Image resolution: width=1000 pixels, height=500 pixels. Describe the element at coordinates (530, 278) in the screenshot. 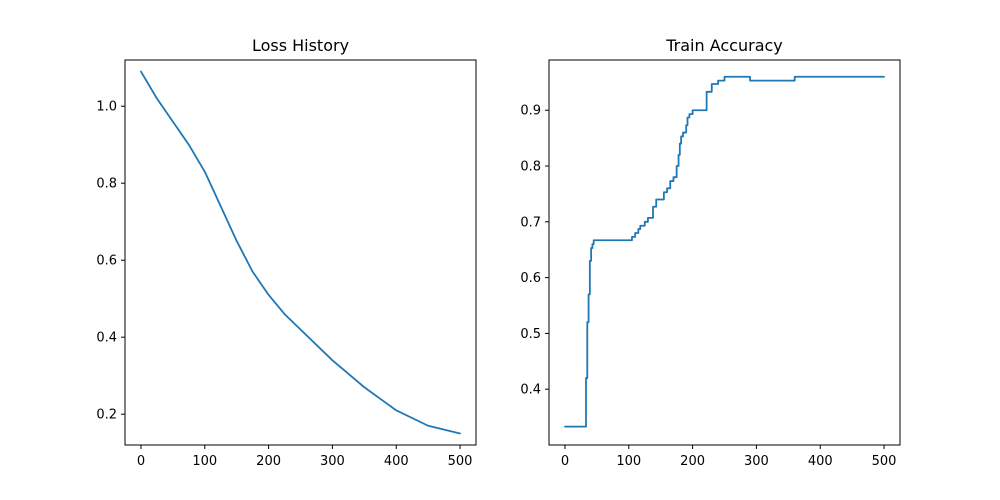

I see `train-accuracy-y-tick-label: 0.6` at that location.